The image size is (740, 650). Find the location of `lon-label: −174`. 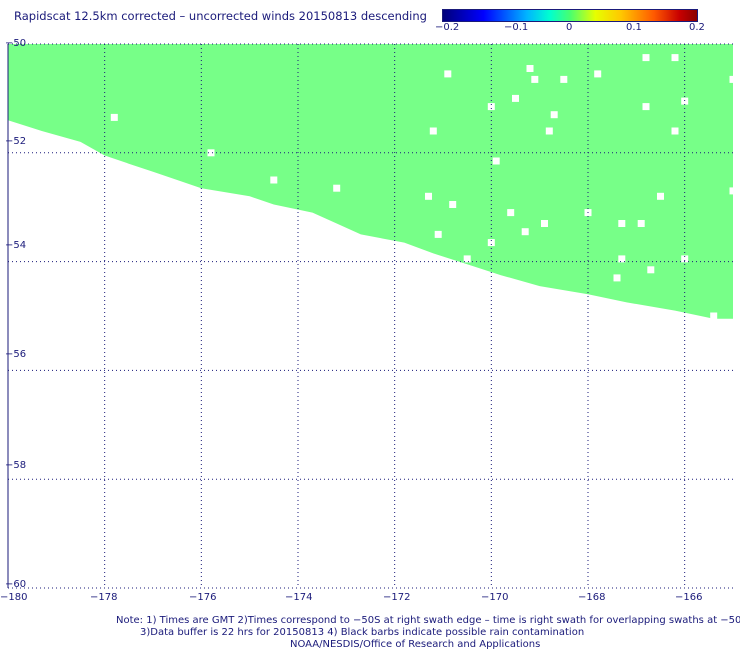

lon-label: −174 is located at coordinates (299, 597).